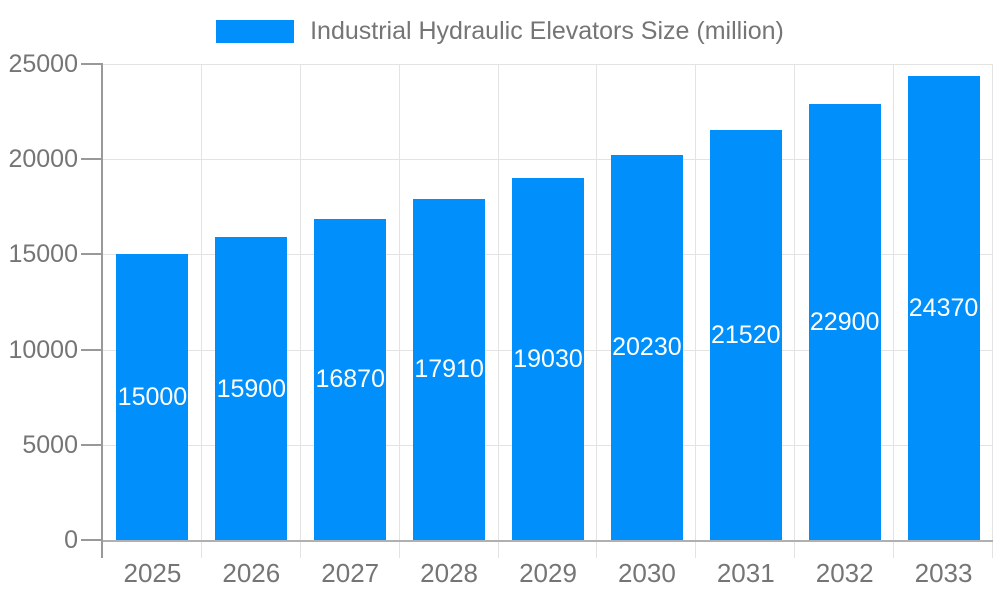  Describe the element at coordinates (449, 573) in the screenshot. I see `x-tick-label: 2028` at that location.